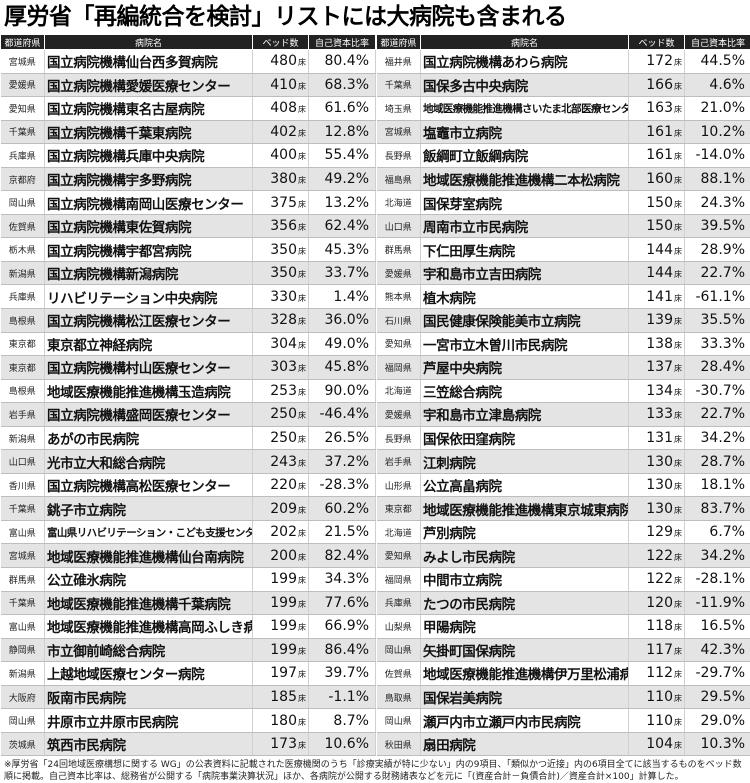 This screenshot has height=783, width=750. Describe the element at coordinates (659, 438) in the screenshot. I see `beds-value: 131` at that location.